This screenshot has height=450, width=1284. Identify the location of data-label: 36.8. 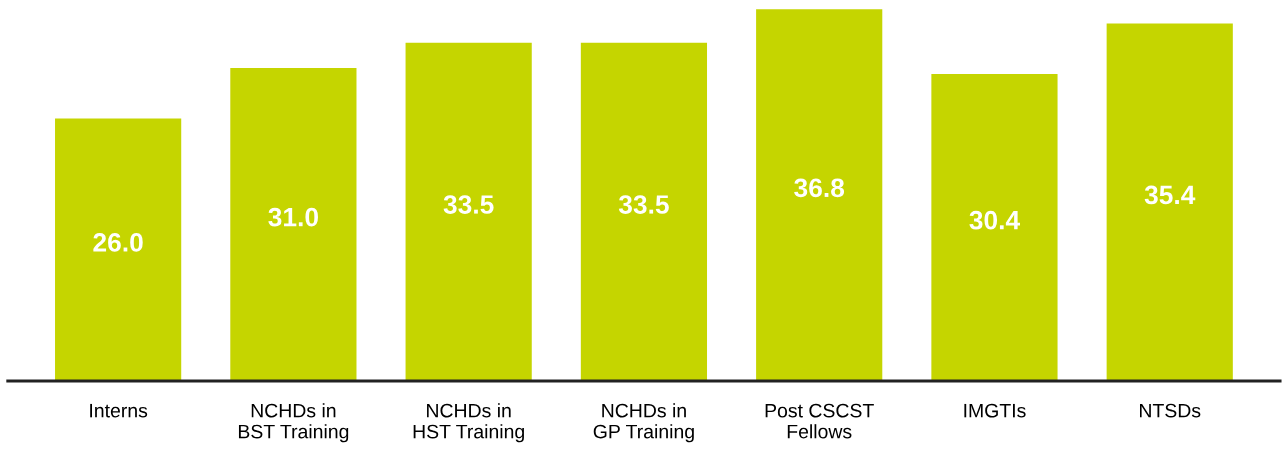
(819, 188).